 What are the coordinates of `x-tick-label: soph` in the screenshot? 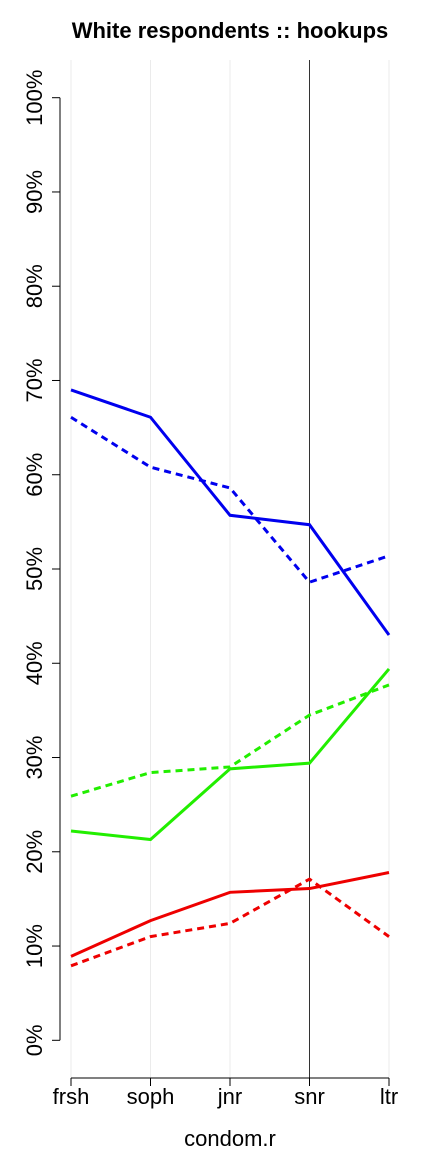 It's located at (151, 1096).